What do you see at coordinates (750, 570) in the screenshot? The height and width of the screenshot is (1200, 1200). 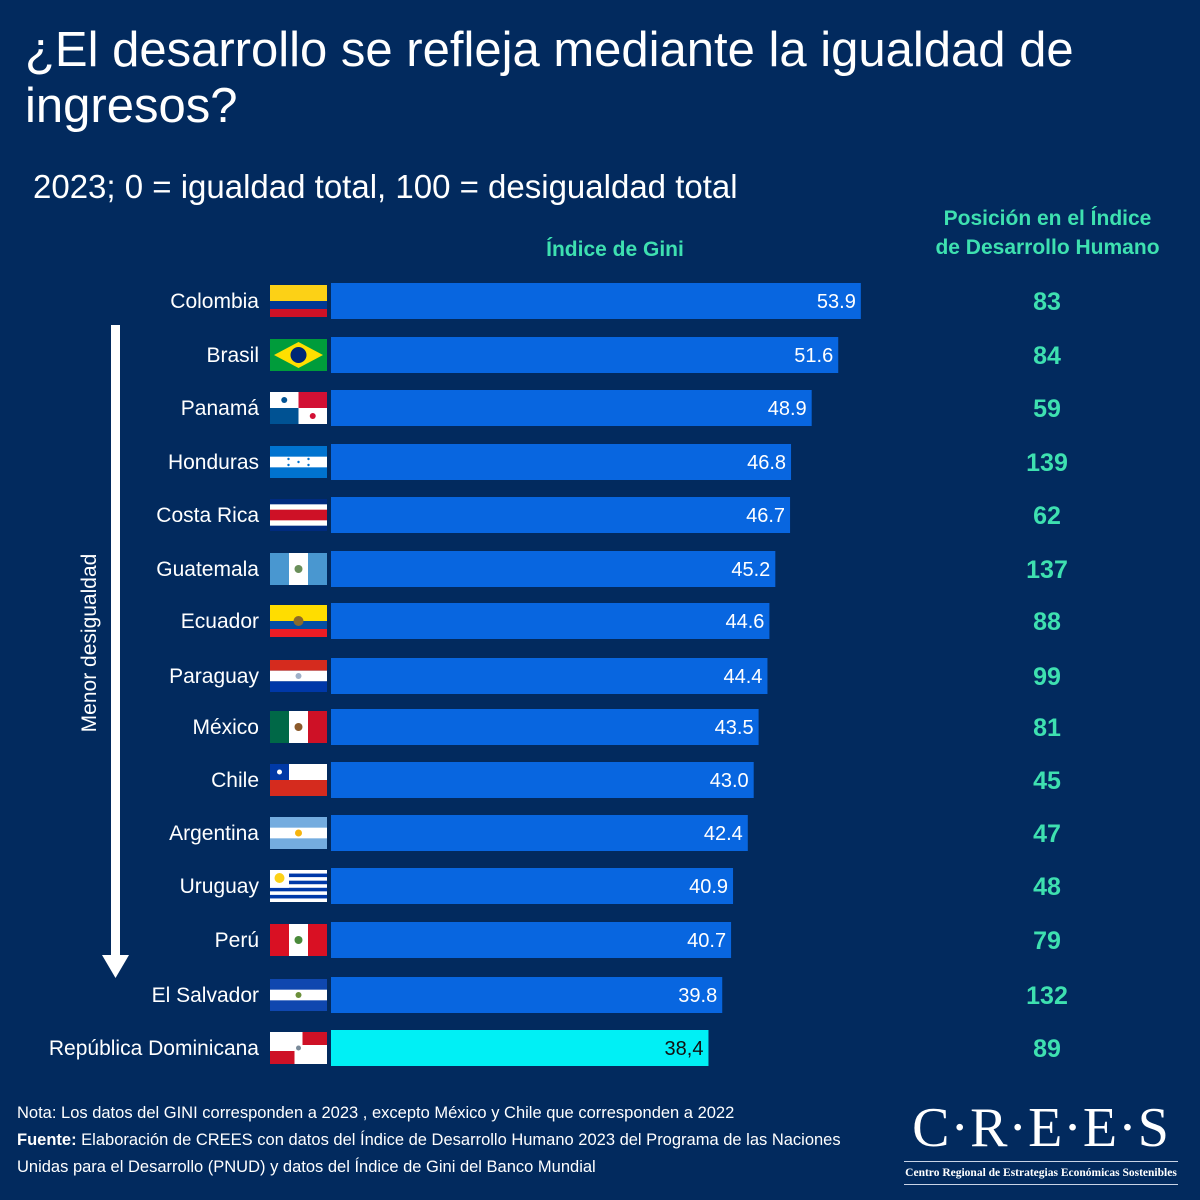 I see `bar-value-label: 45.2` at bounding box center [750, 570].